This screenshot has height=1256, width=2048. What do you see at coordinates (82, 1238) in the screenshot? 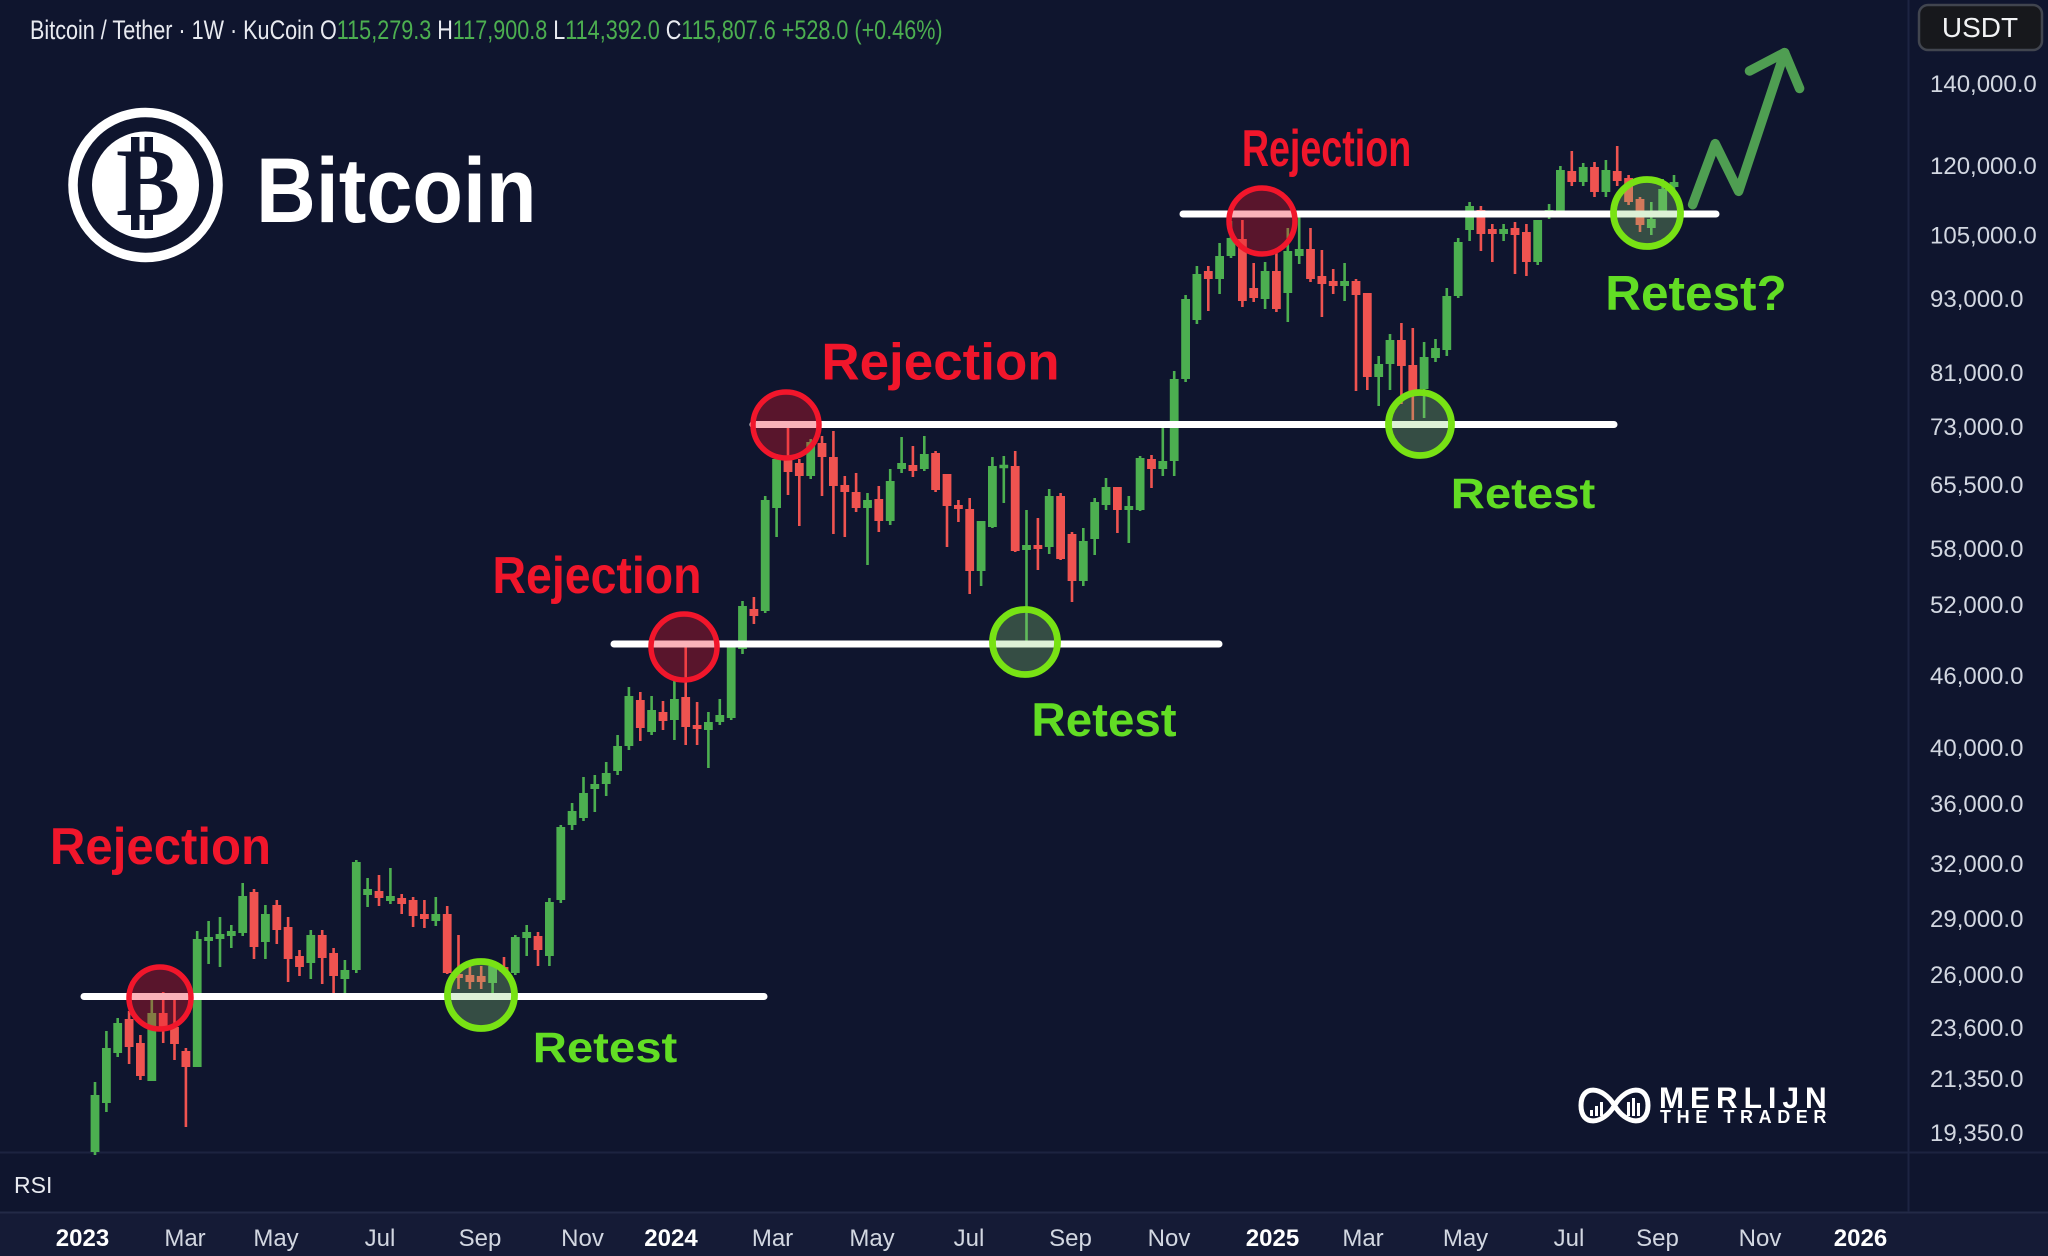
I see `svg-text: 2023` at bounding box center [82, 1238].